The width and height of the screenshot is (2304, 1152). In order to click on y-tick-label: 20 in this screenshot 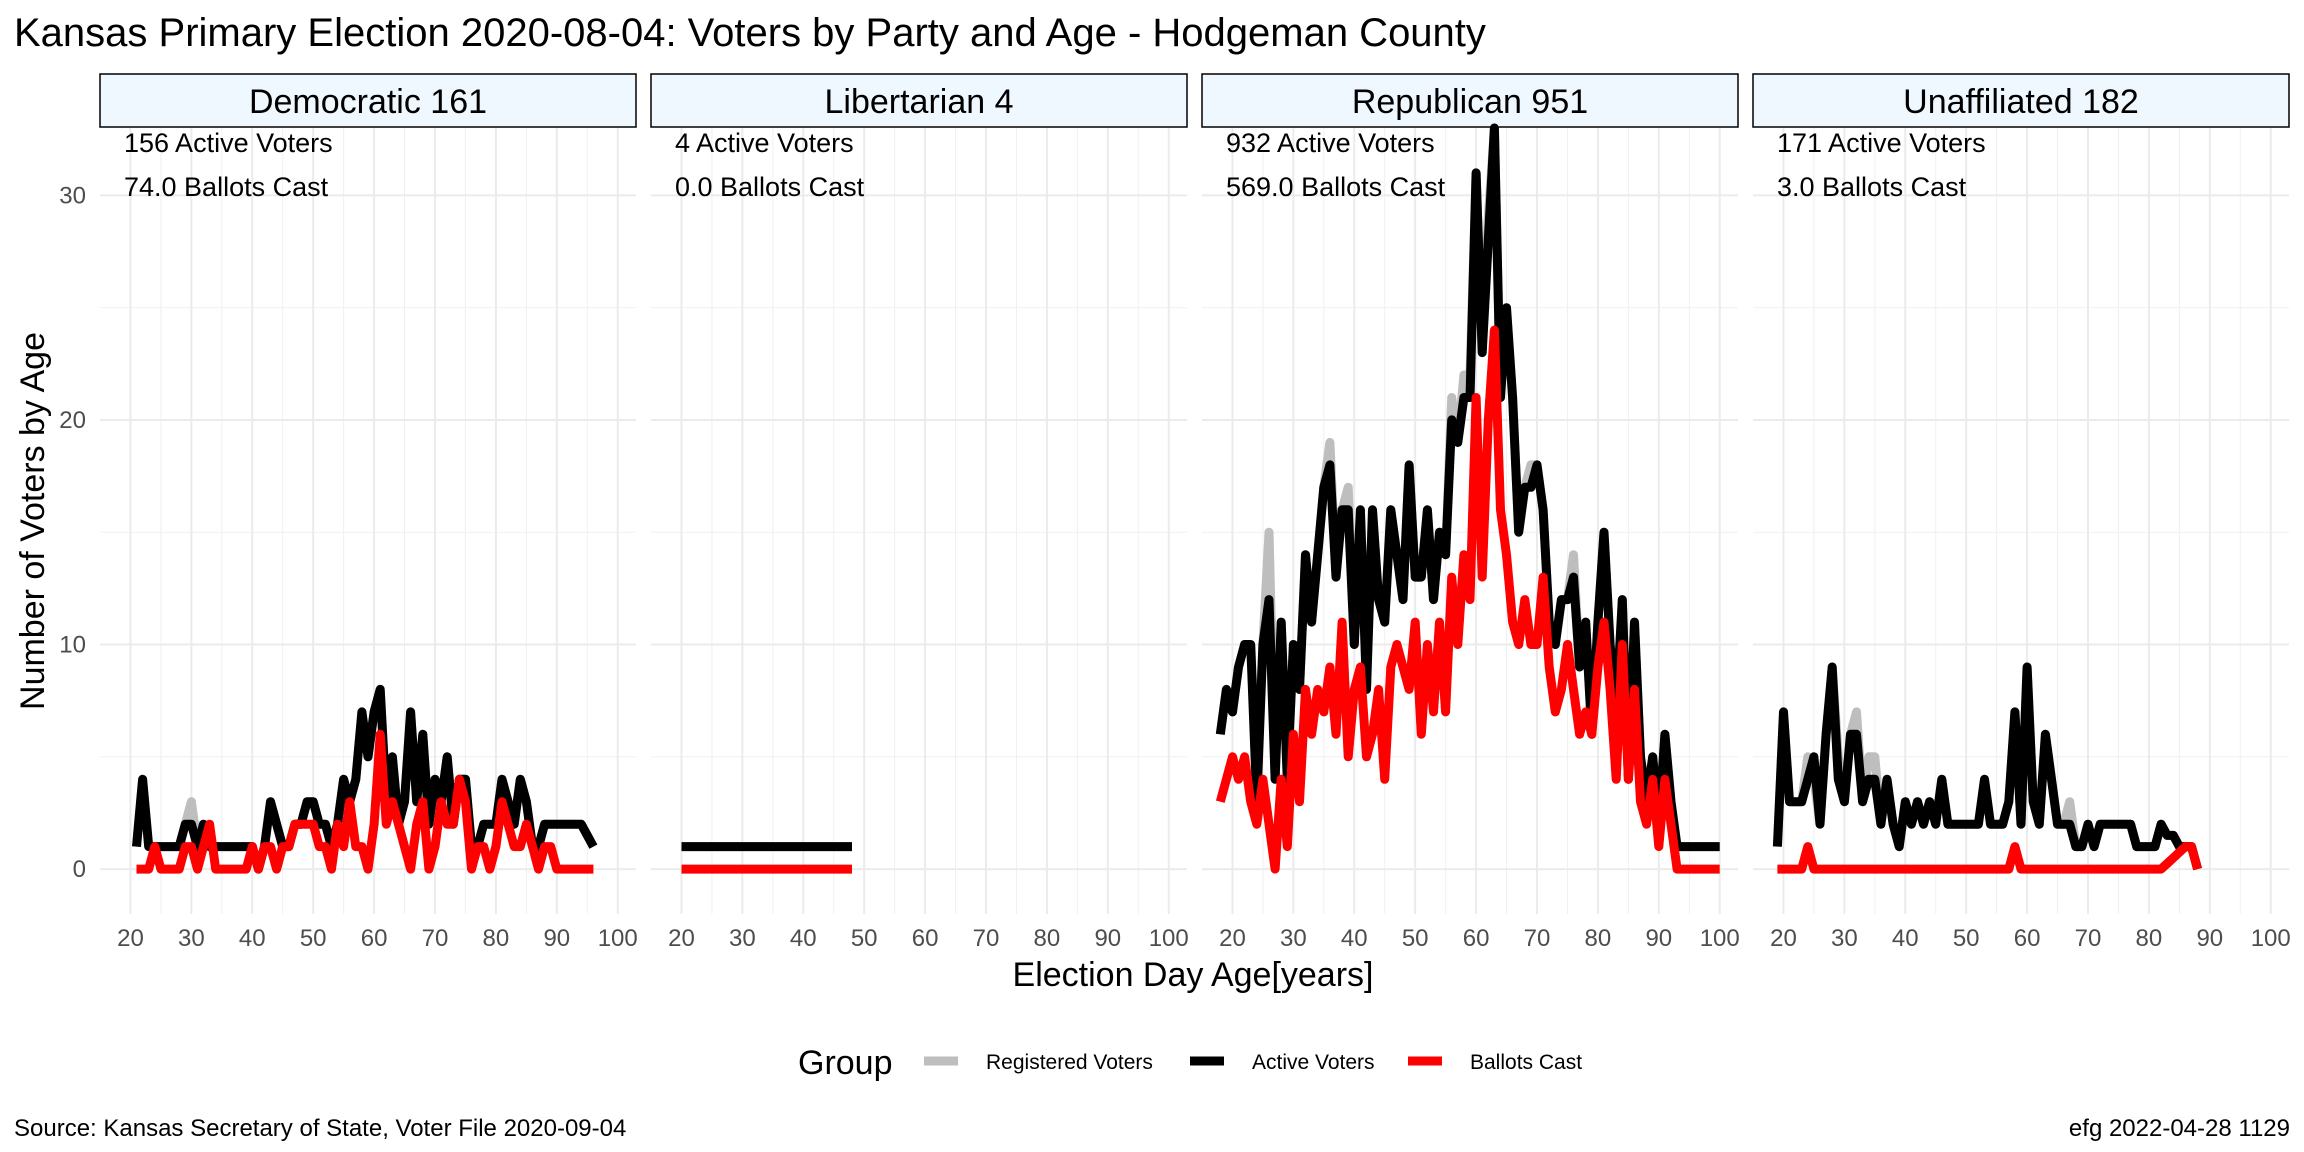, I will do `click(72, 420)`.